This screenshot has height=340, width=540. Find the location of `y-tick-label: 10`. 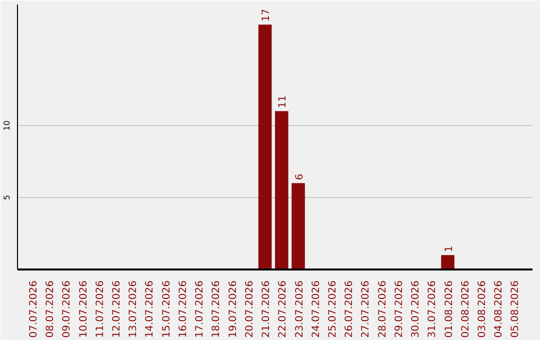

y-tick-label: 10 is located at coordinates (7, 125).